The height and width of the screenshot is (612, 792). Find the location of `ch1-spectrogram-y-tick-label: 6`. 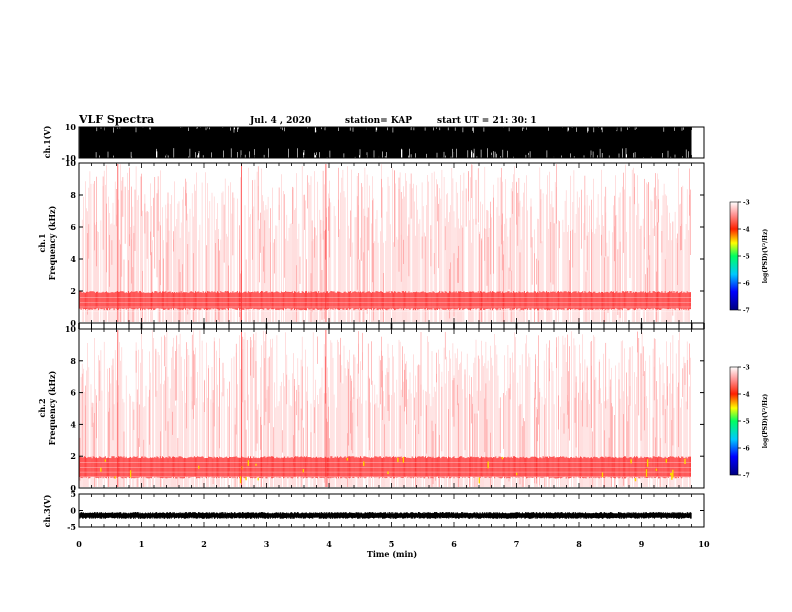

ch1-spectrogram-y-tick-label: 6 is located at coordinates (73, 227).